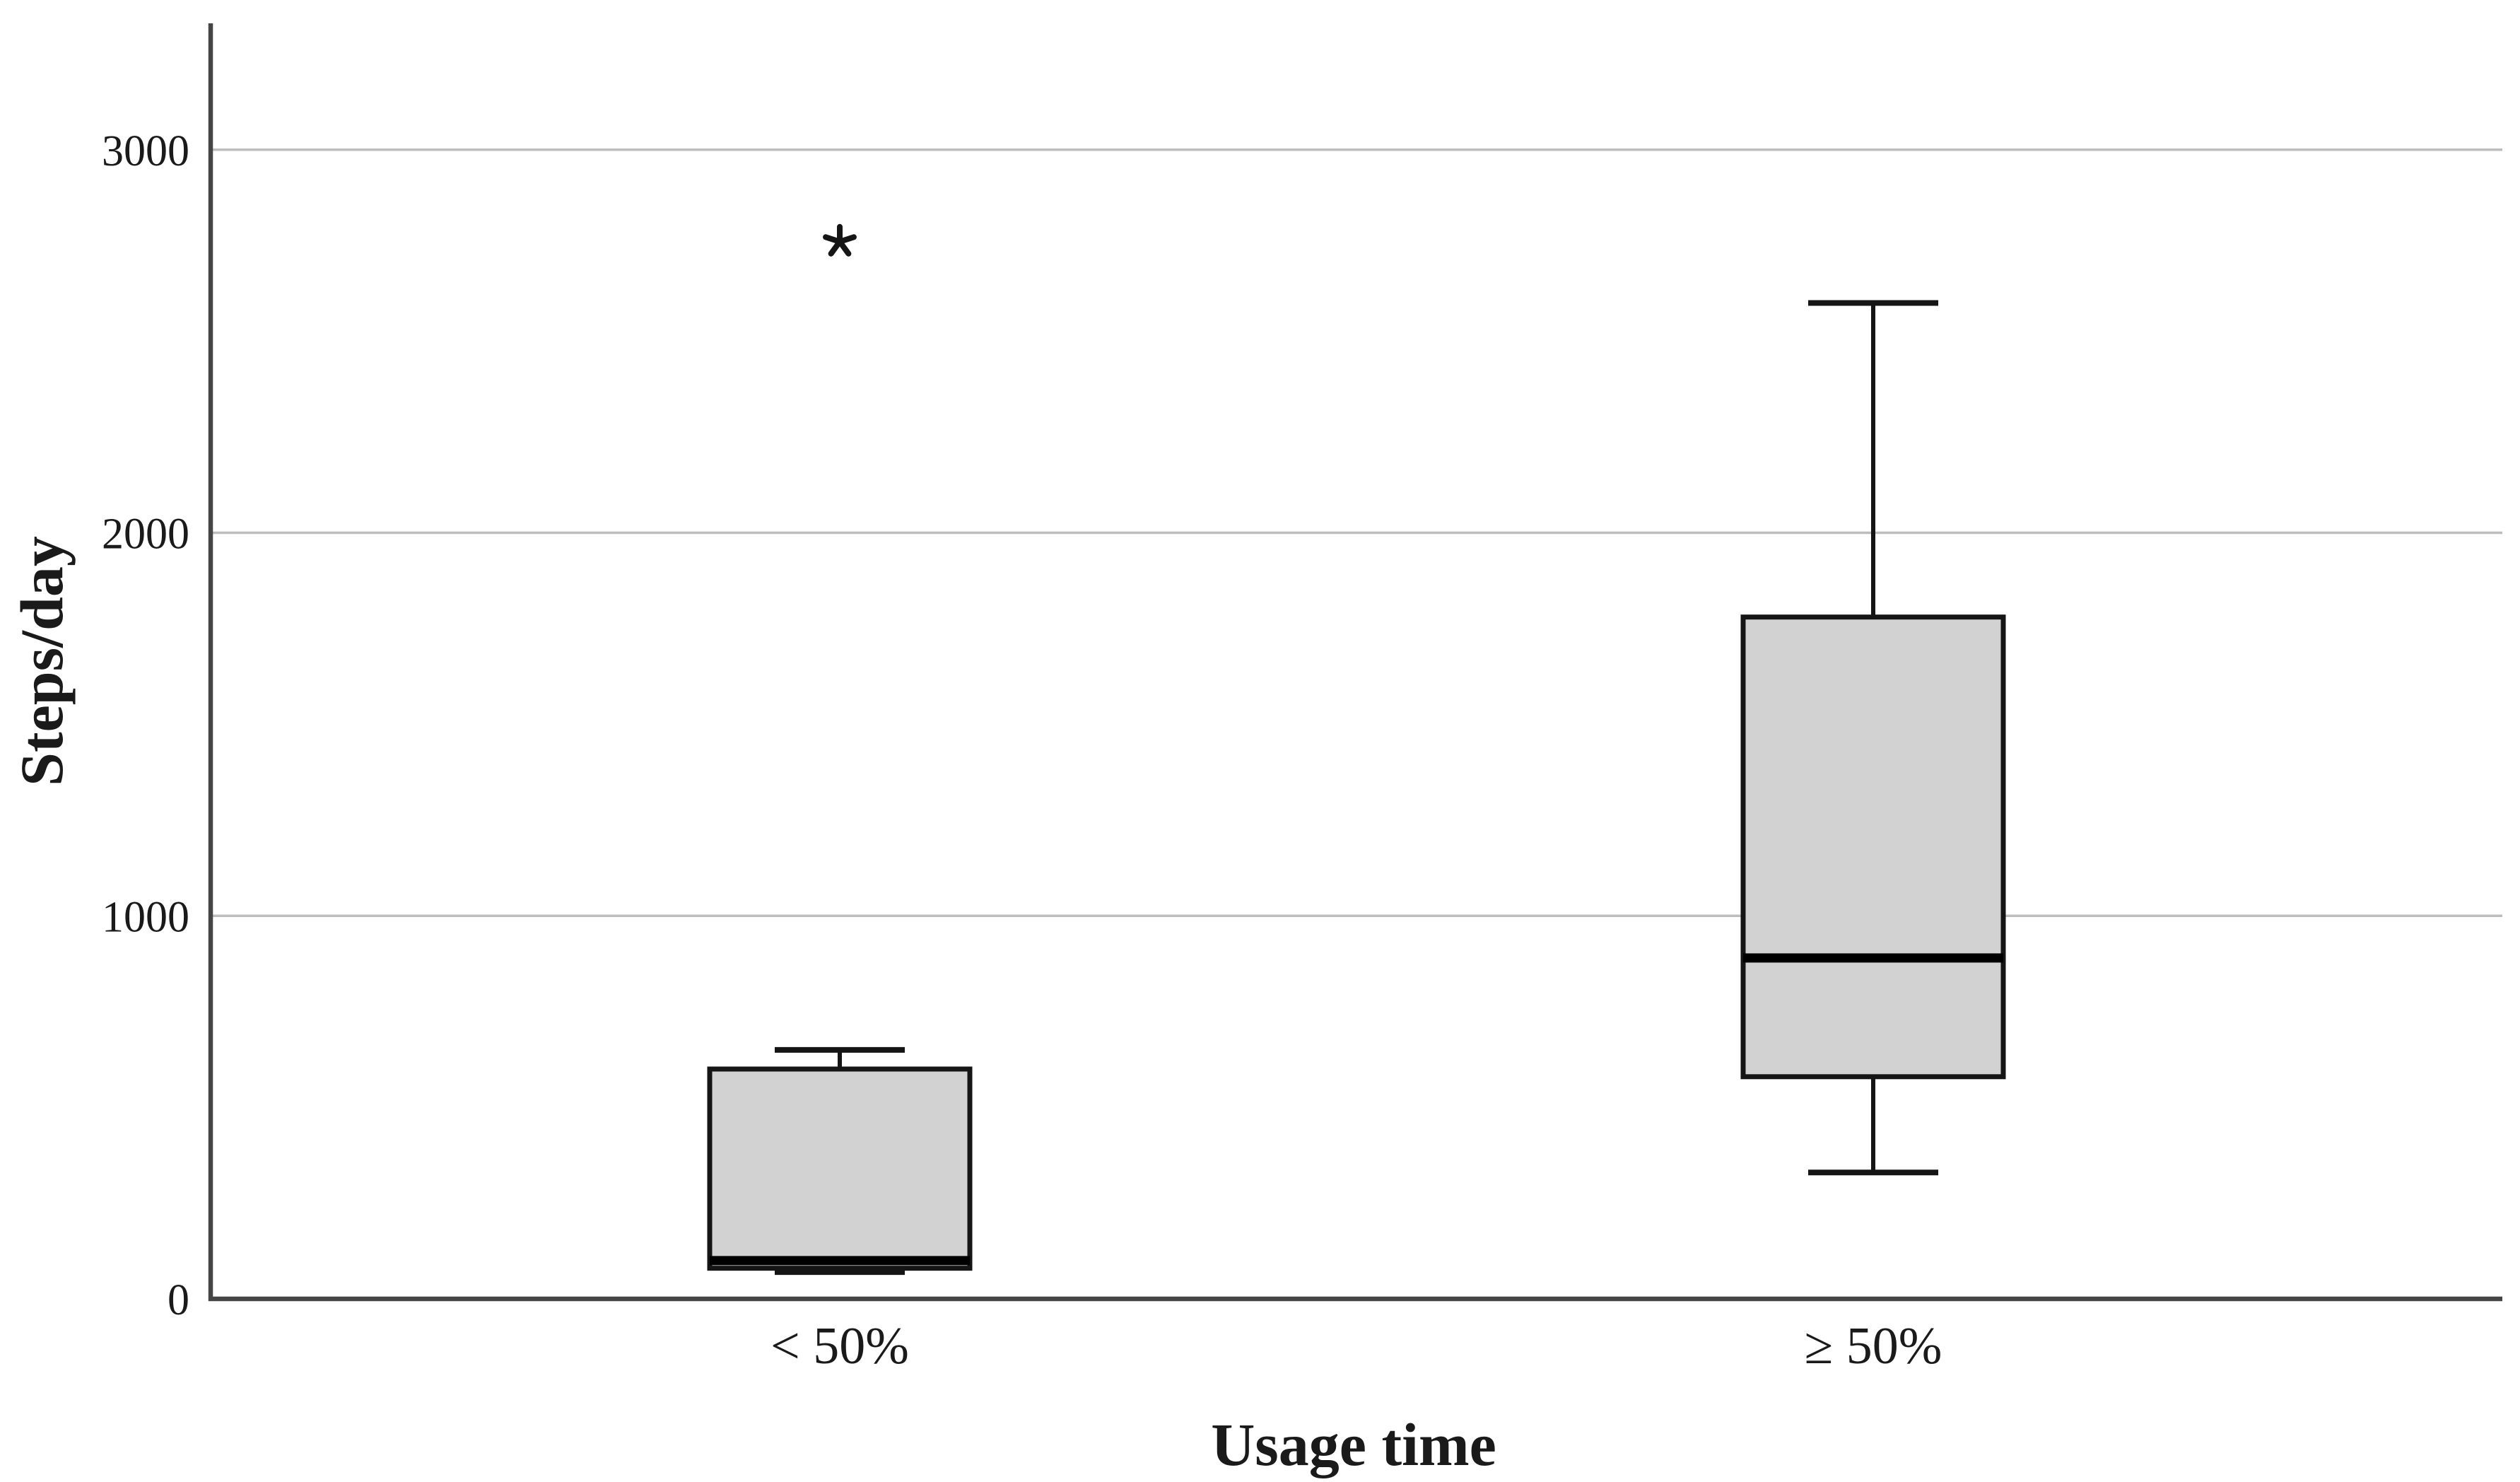 The height and width of the screenshot is (1482, 2520). What do you see at coordinates (145, 151) in the screenshot?
I see `y-tick-label-3000: 3000` at bounding box center [145, 151].